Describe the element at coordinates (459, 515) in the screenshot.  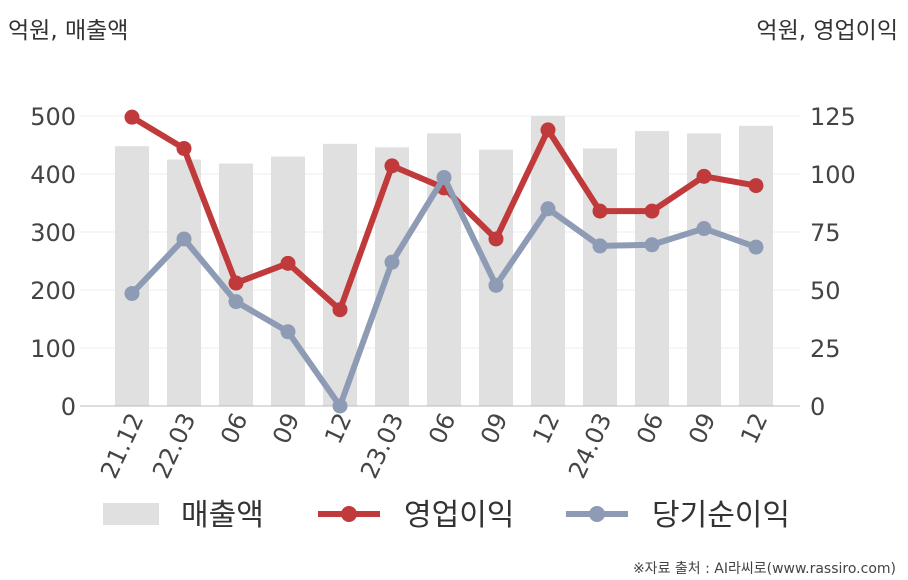
I see `legend-label: 영업이익` at that location.